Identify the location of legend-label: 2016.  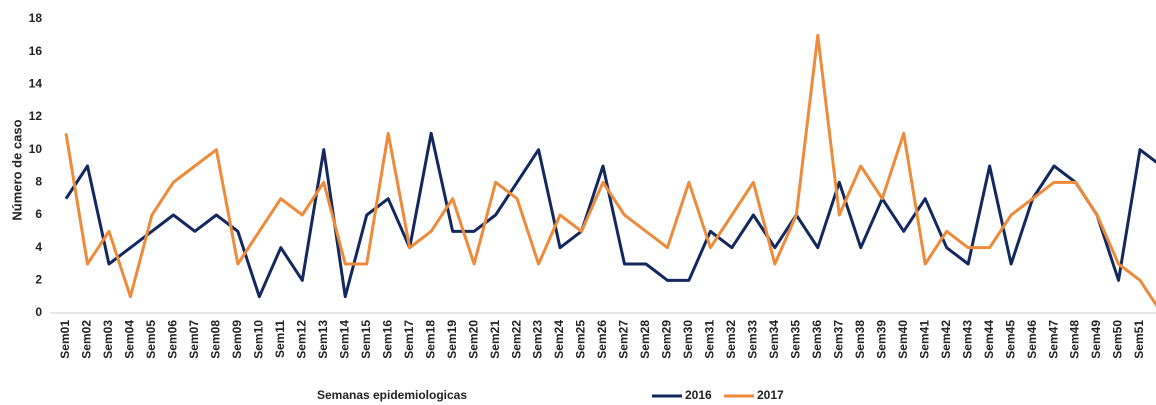
(698, 395).